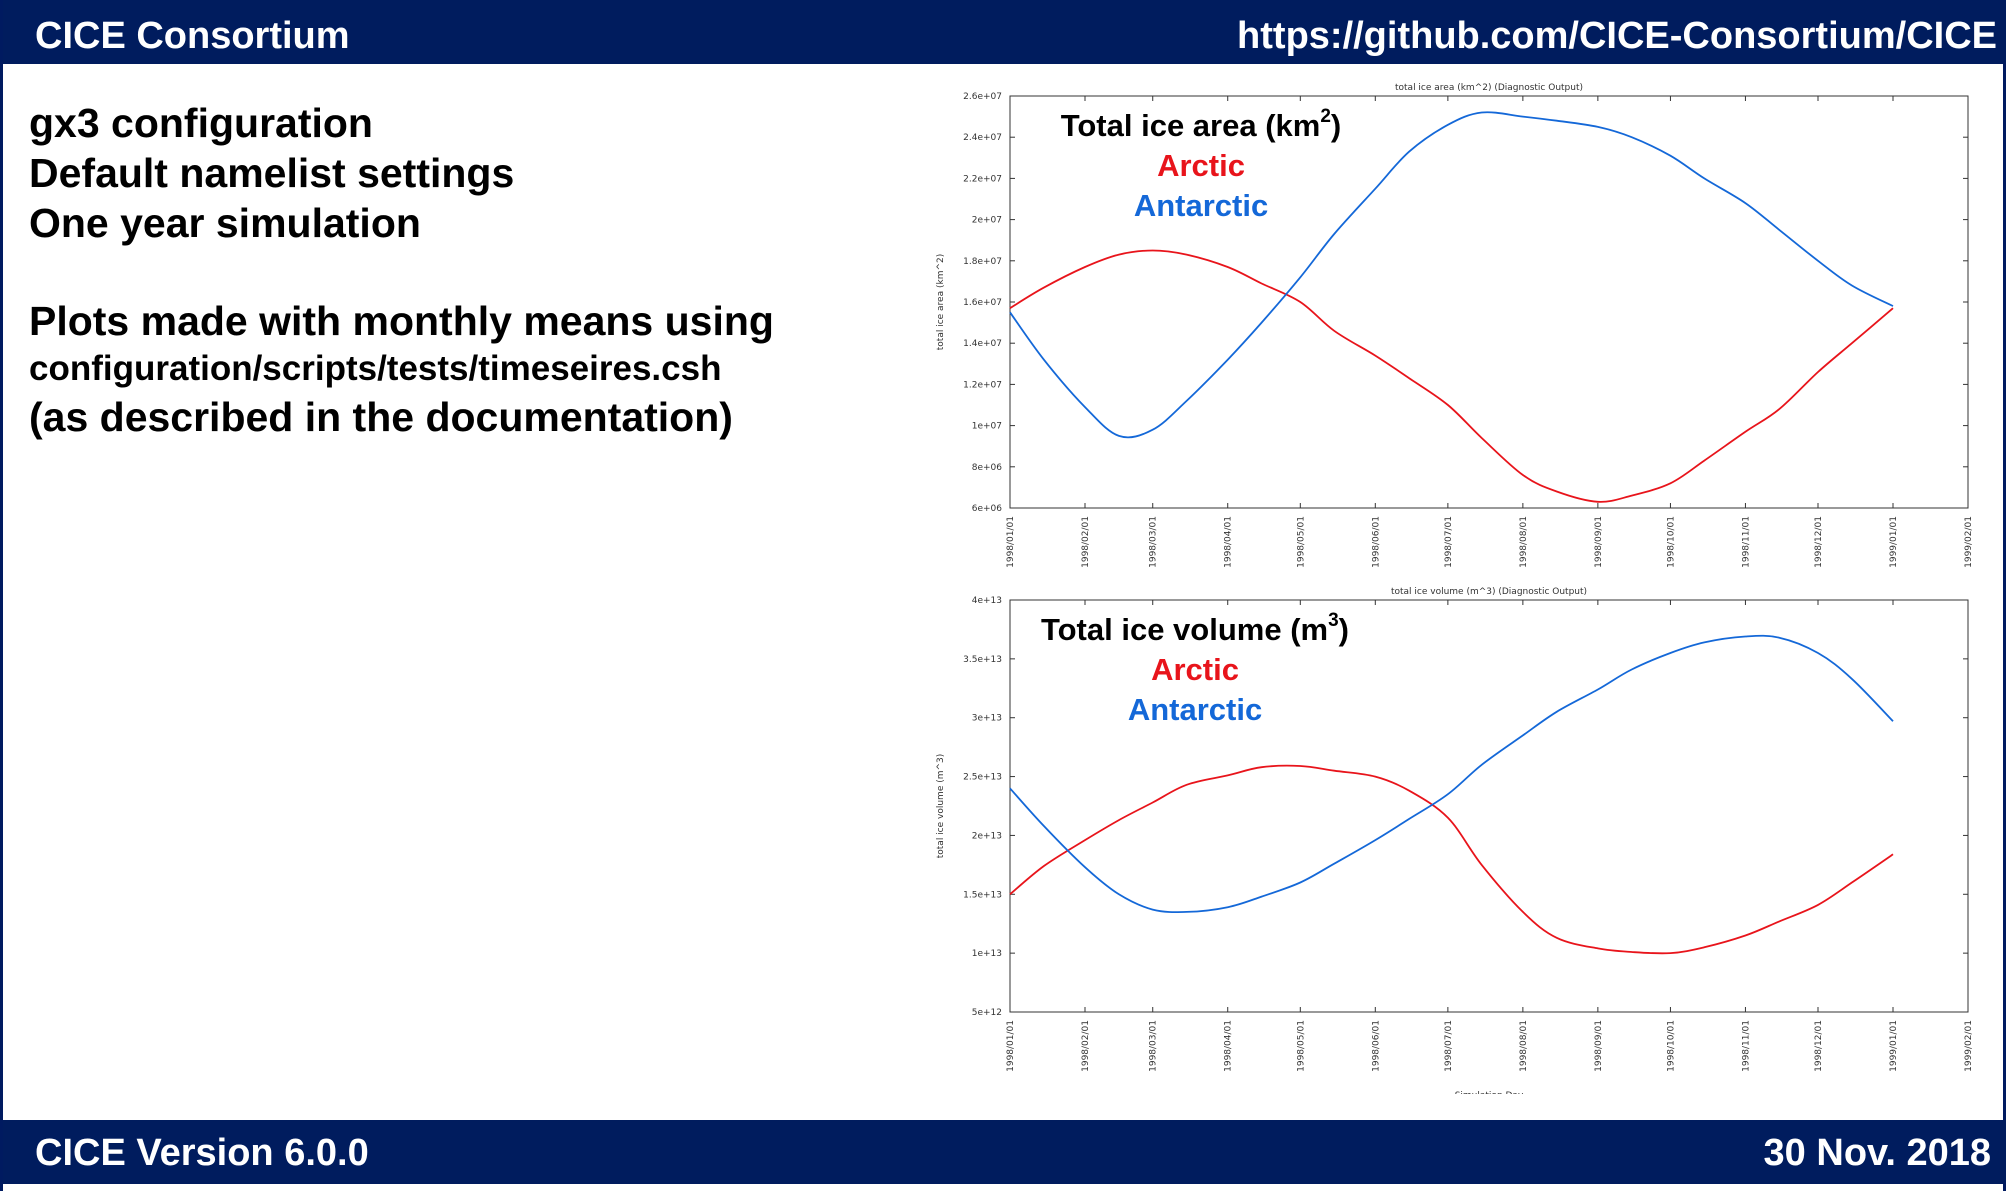 This screenshot has height=1191, width=2006. What do you see at coordinates (1201, 205) in the screenshot?
I see `area-overlay-antarctic: Antarctic` at bounding box center [1201, 205].